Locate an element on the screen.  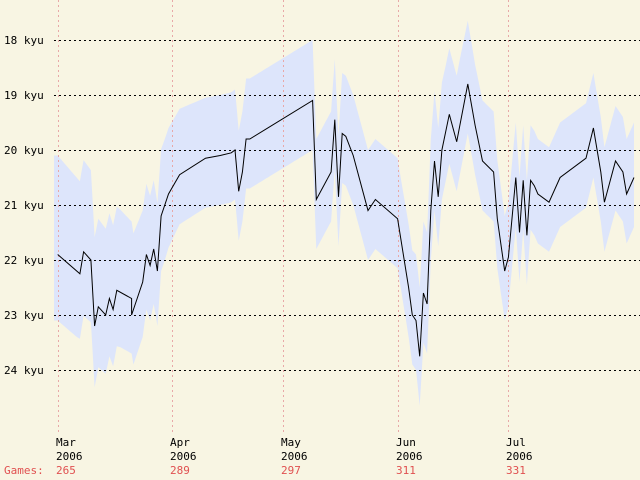
x-tick-games: 289 is located at coordinates (180, 470).